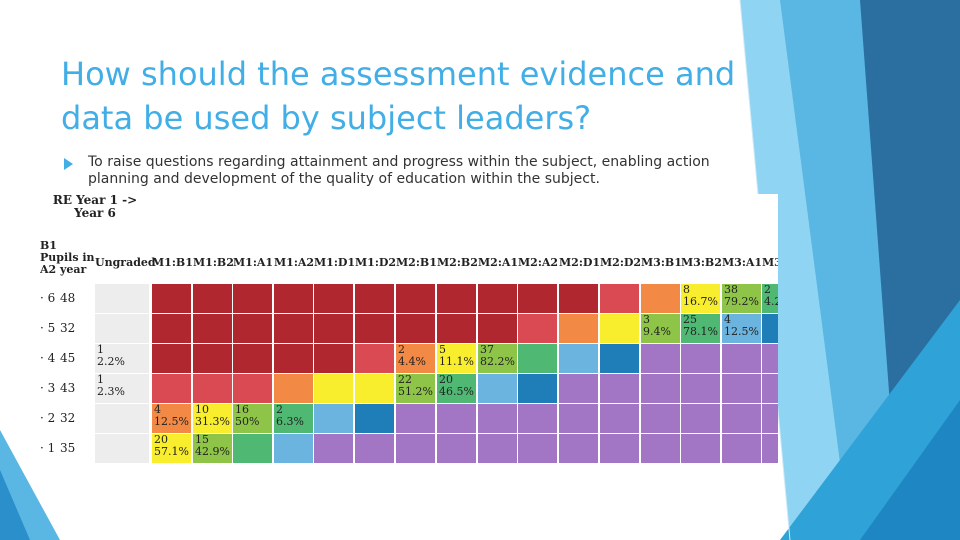  What do you see at coordinates (242, 410) in the screenshot?
I see `cell-count: 16` at bounding box center [242, 410].